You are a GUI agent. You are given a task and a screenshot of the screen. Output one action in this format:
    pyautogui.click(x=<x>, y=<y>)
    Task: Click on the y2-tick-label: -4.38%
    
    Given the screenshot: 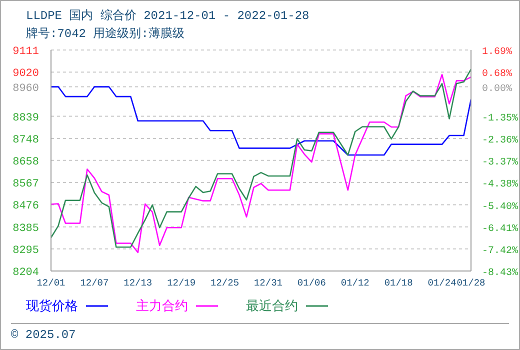 What is the action you would take?
    pyautogui.click(x=500, y=185)
    